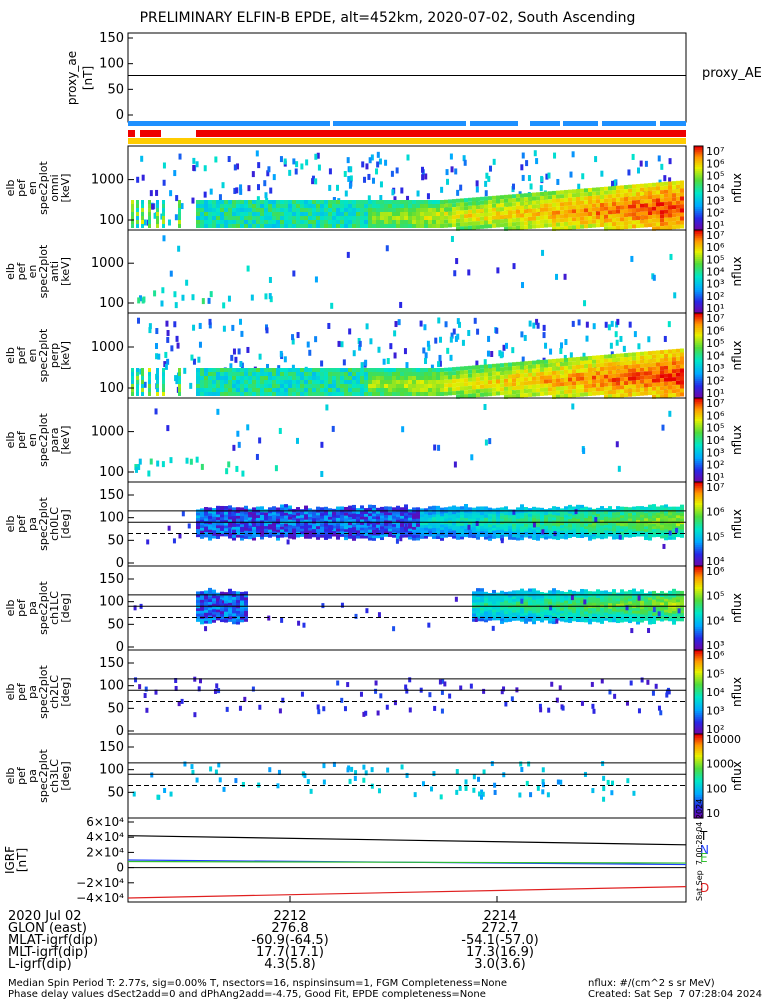 The image size is (775, 1000). Describe the element at coordinates (698, 252) in the screenshot. I see `spectrogram-1-colorbar-segment` at that location.